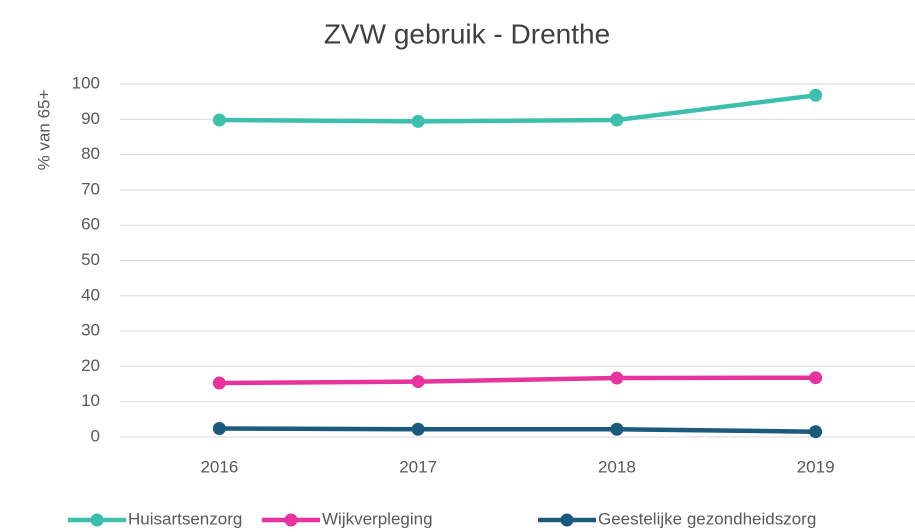  Describe the element at coordinates (185, 518) in the screenshot. I see `legend-label: Huisartsenzorg` at that location.